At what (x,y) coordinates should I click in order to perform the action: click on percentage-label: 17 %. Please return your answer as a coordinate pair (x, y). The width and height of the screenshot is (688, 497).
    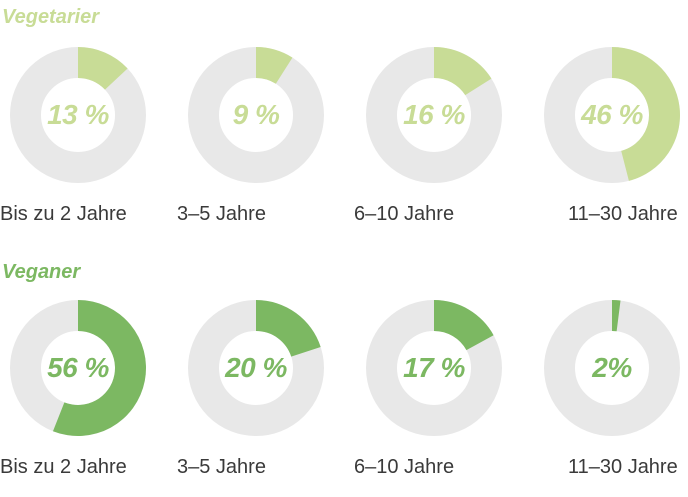
    Looking at the image, I should click on (434, 367).